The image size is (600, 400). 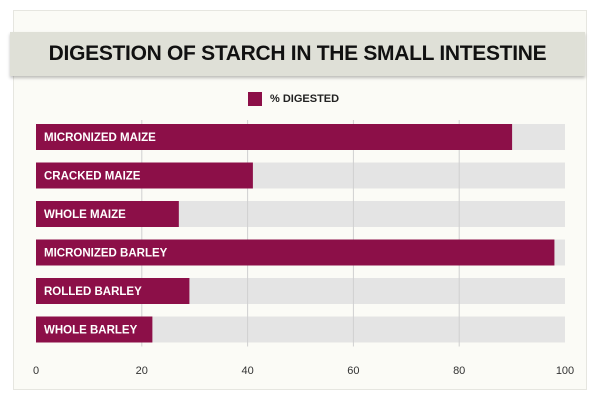 What do you see at coordinates (106, 254) in the screenshot?
I see `bar-label: MICRONIZED BARLEY` at bounding box center [106, 254].